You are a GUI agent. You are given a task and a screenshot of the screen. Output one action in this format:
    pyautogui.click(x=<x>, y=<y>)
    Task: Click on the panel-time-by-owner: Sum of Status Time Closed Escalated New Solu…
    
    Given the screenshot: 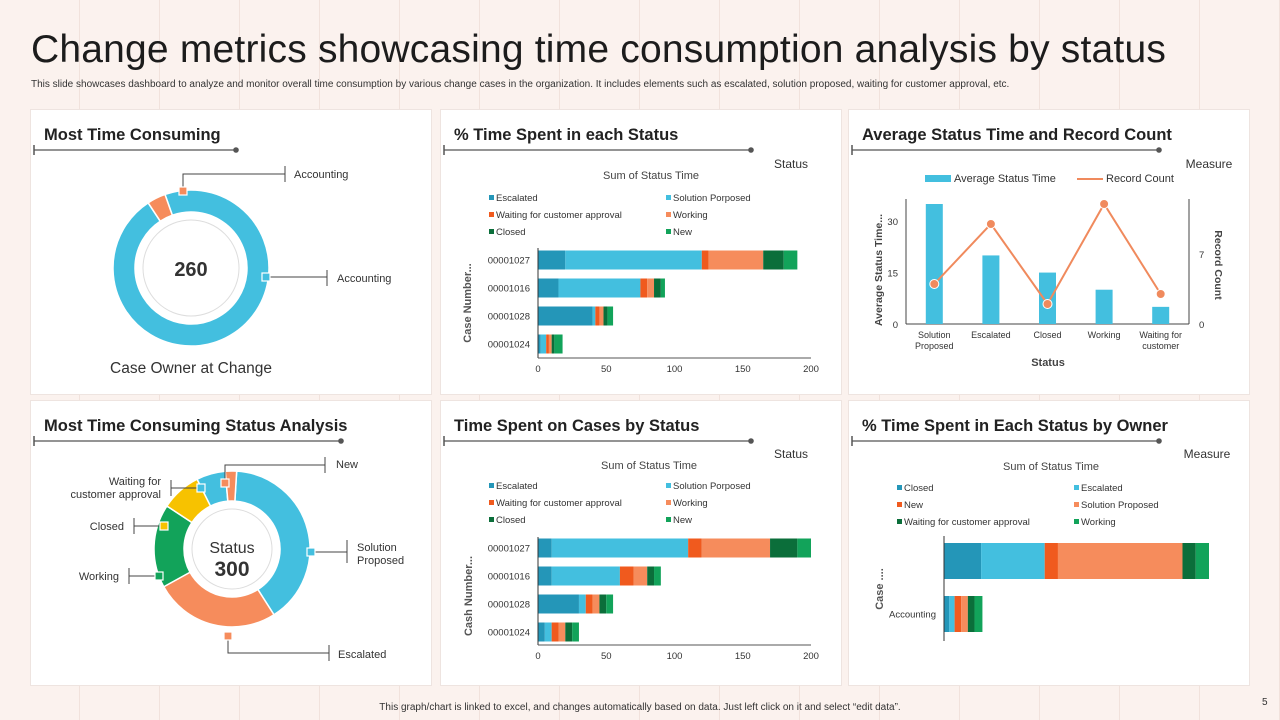 What is the action you would take?
    pyautogui.click(x=1049, y=543)
    